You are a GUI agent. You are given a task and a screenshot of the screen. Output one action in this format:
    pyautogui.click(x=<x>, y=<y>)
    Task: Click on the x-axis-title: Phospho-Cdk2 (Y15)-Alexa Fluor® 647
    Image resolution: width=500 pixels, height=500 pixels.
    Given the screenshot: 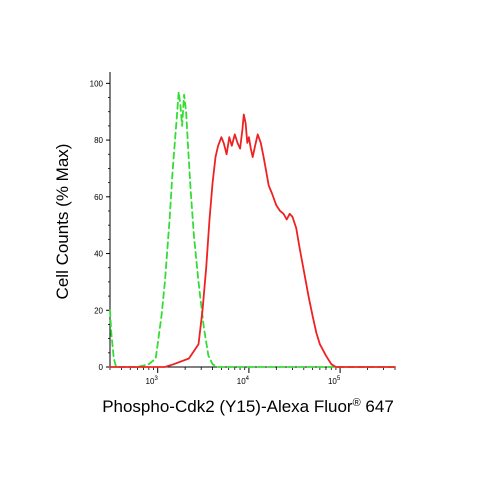 What is the action you would take?
    pyautogui.click(x=248, y=406)
    